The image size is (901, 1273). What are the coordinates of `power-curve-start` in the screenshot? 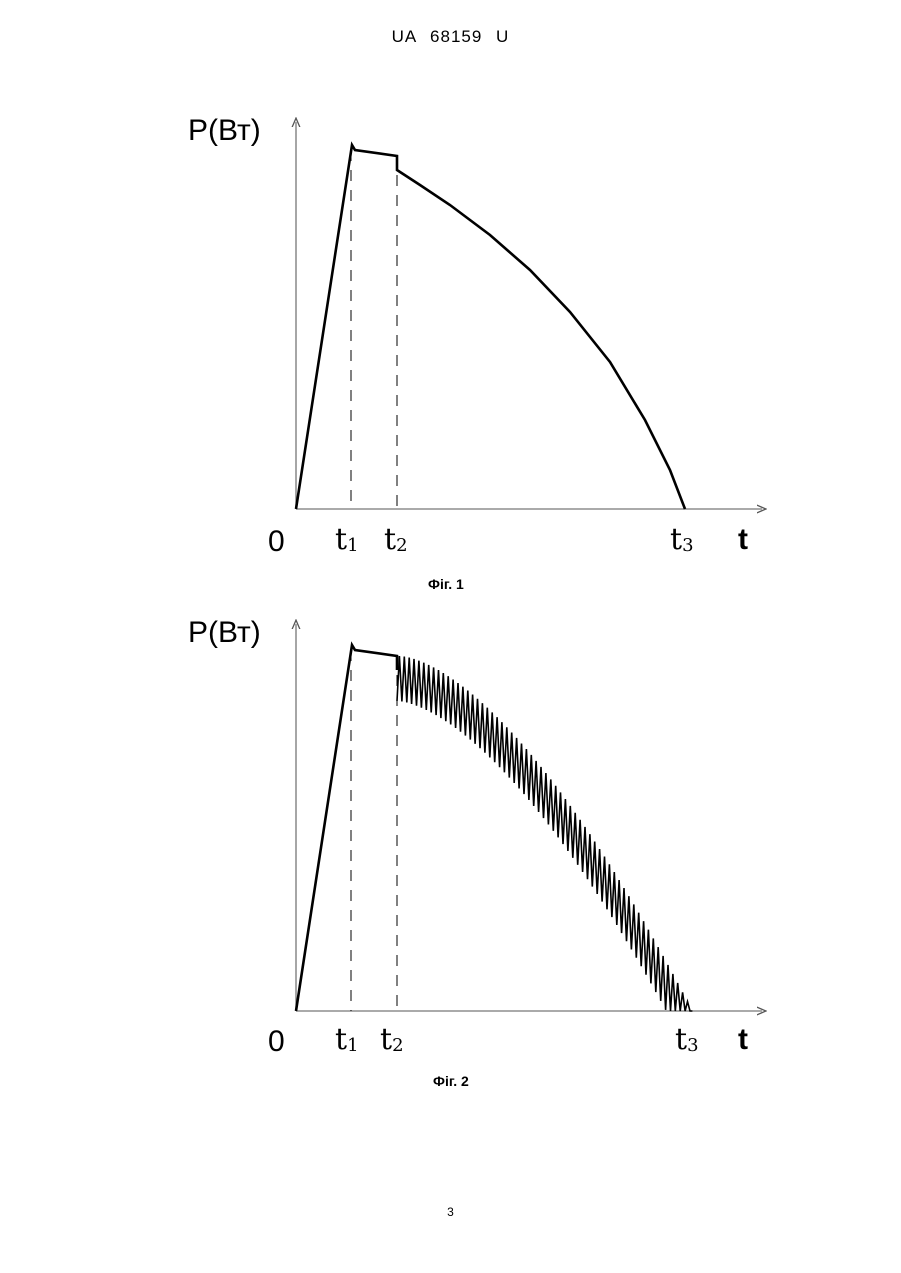 It's located at (346, 828).